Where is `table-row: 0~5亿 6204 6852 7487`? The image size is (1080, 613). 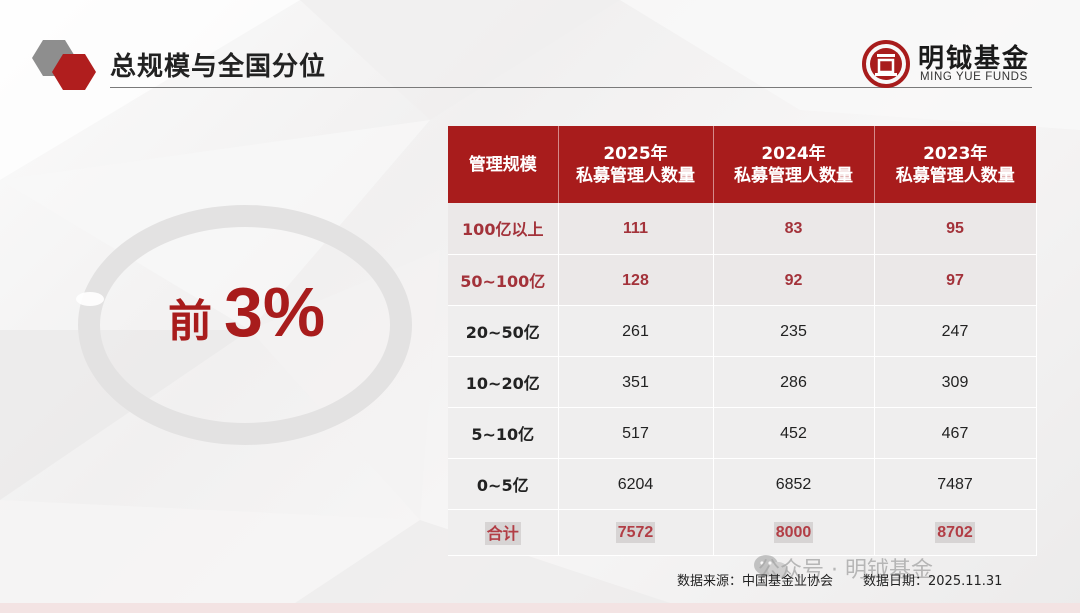
table-row: 0~5亿 6204 6852 7487 is located at coordinates (742, 484).